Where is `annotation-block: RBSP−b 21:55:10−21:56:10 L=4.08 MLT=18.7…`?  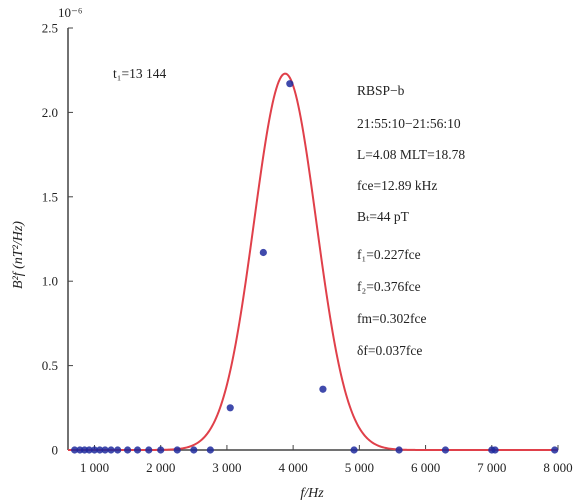
annotation-block: RBSP−b 21:55:10−21:56:10 L=4.08 MLT=18.7… is located at coordinates (411, 220).